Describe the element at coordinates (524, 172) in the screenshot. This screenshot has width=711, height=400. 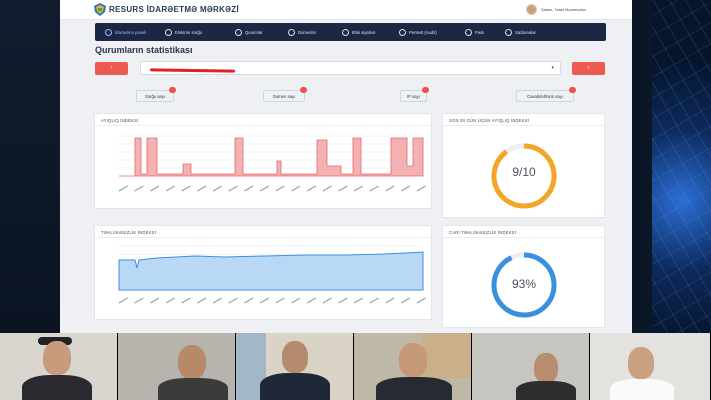
I see `availability-30-value: 9/10` at that location.